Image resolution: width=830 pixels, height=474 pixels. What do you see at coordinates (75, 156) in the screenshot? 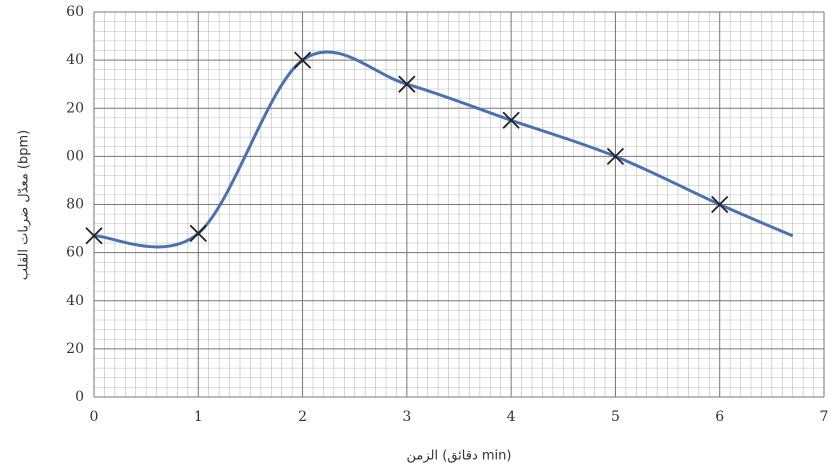
I see `y-tick-label: 00` at bounding box center [75, 156].